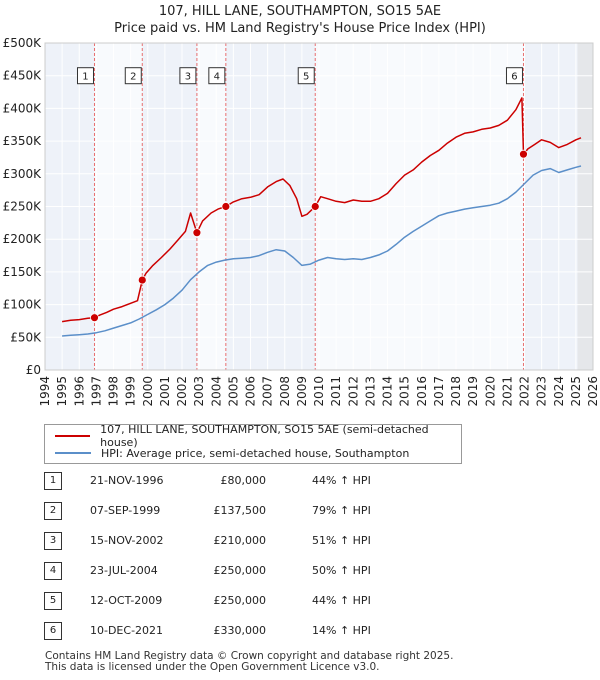 The image size is (600, 680). Describe the element at coordinates (300, 511) in the screenshot. I see `sale-row: 2 07-SEP-1999 £137,500 79% ↑ HPI` at that location.